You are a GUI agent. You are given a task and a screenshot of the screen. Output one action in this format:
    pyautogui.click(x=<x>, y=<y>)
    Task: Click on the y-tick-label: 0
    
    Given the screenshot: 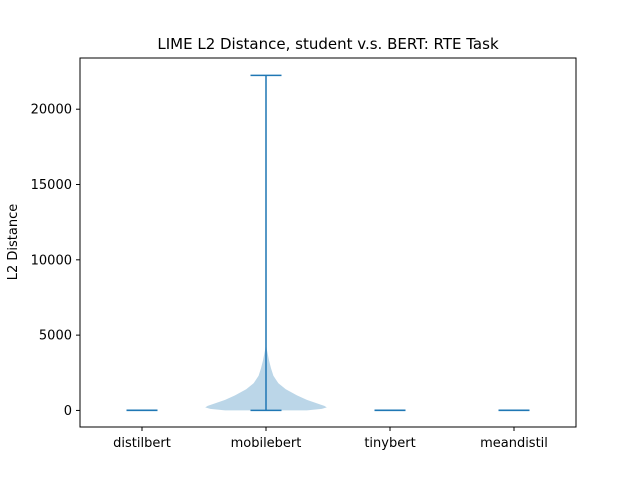 What is the action you would take?
    pyautogui.click(x=68, y=411)
    